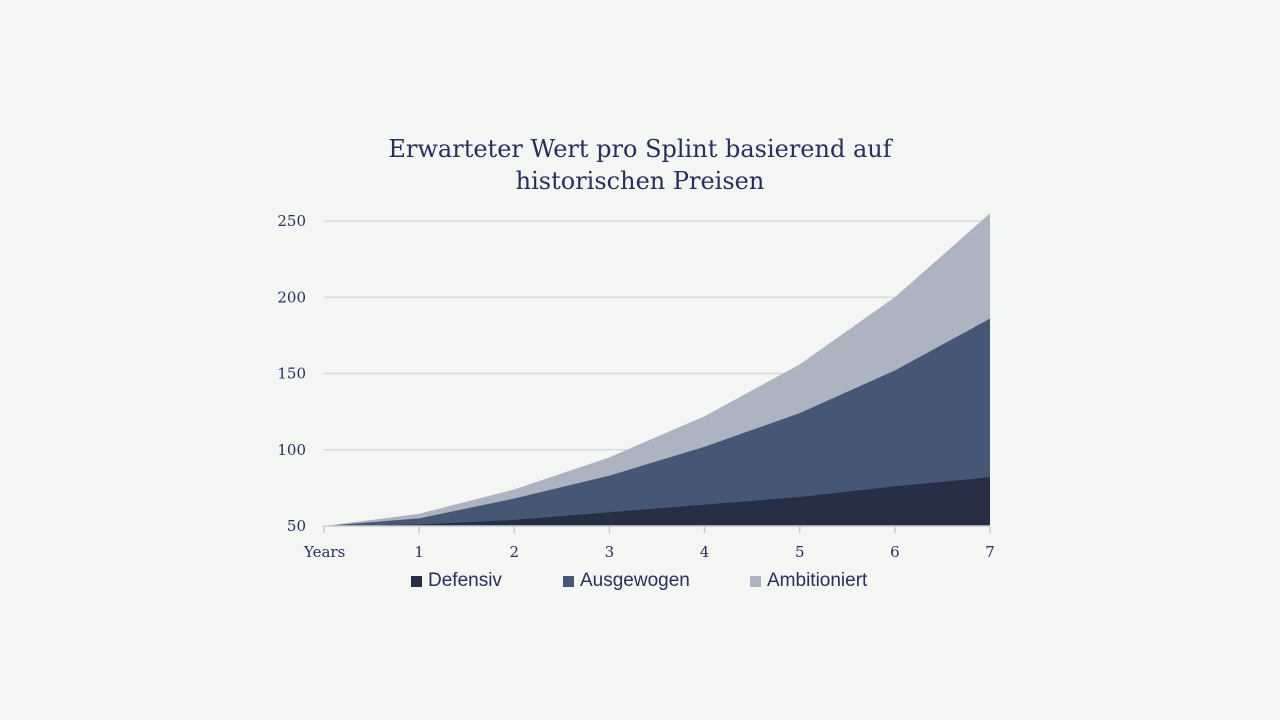  I want to click on y-tick-label: 100, so click(291, 450).